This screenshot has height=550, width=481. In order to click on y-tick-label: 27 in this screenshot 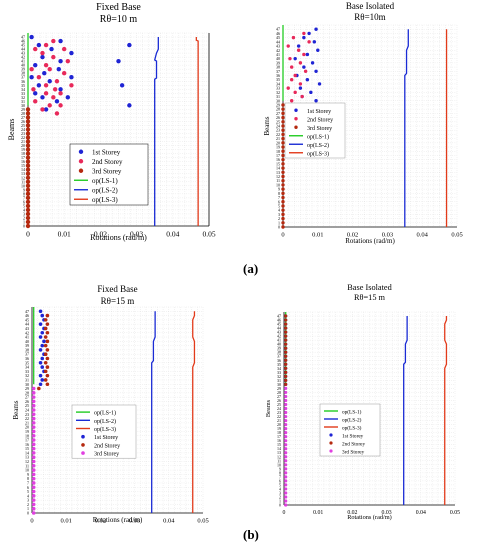, I will do `click(23, 117)`.